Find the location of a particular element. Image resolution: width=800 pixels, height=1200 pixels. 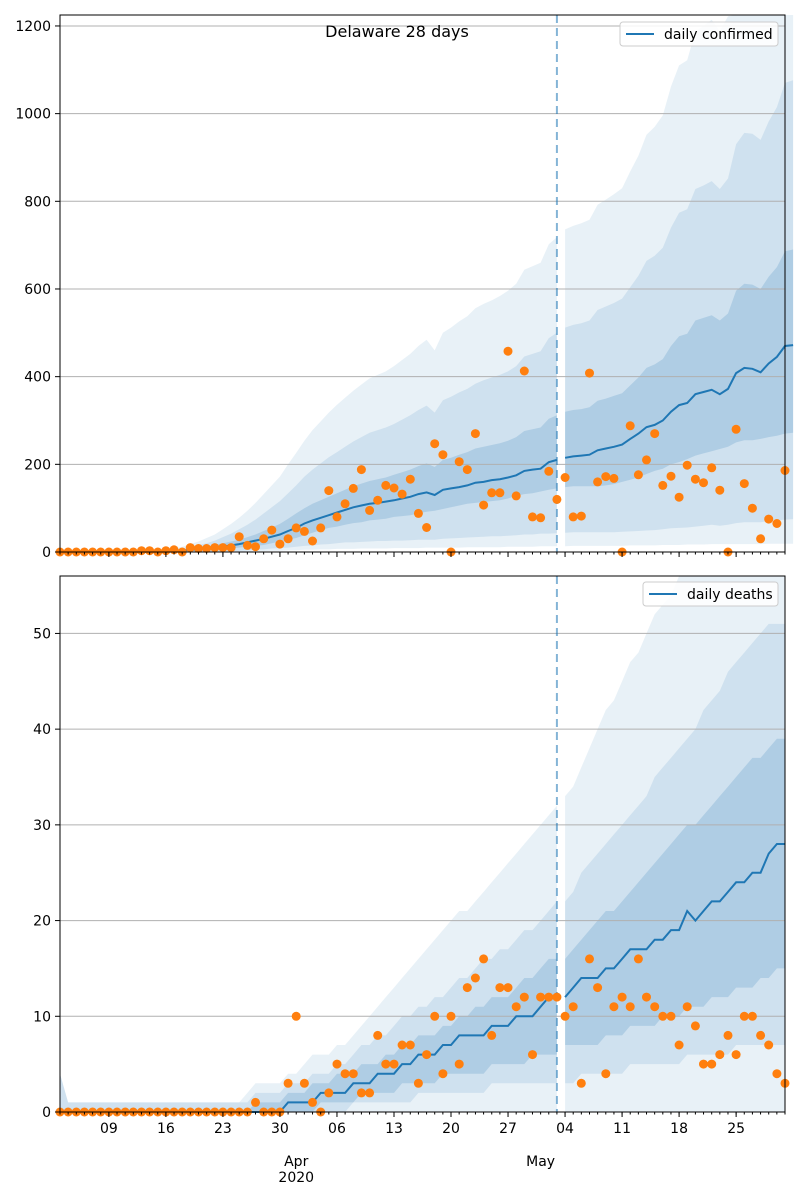

y-tick-label: 600 is located at coordinates (37, 290).